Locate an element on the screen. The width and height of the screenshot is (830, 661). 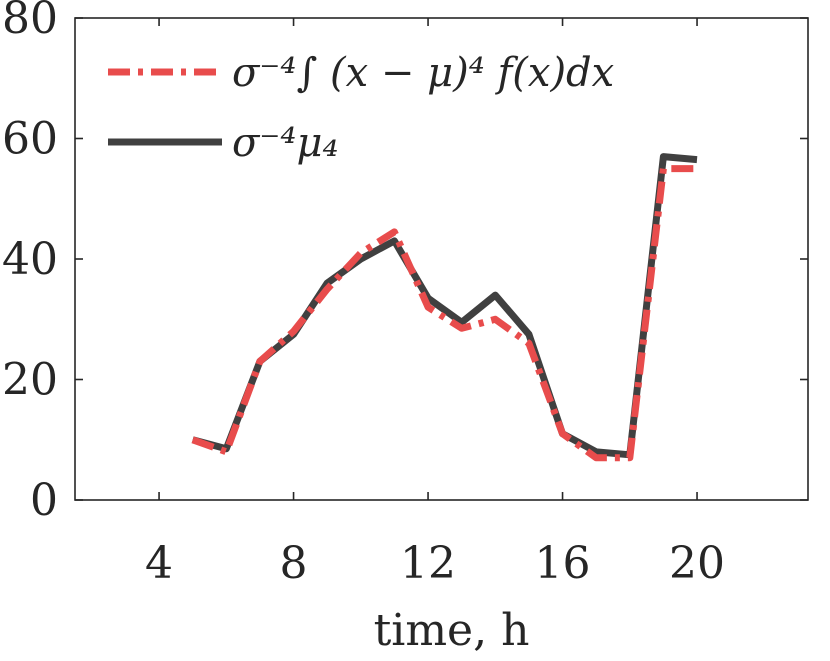
y-tick-label: 80 is located at coordinates (30, 22).